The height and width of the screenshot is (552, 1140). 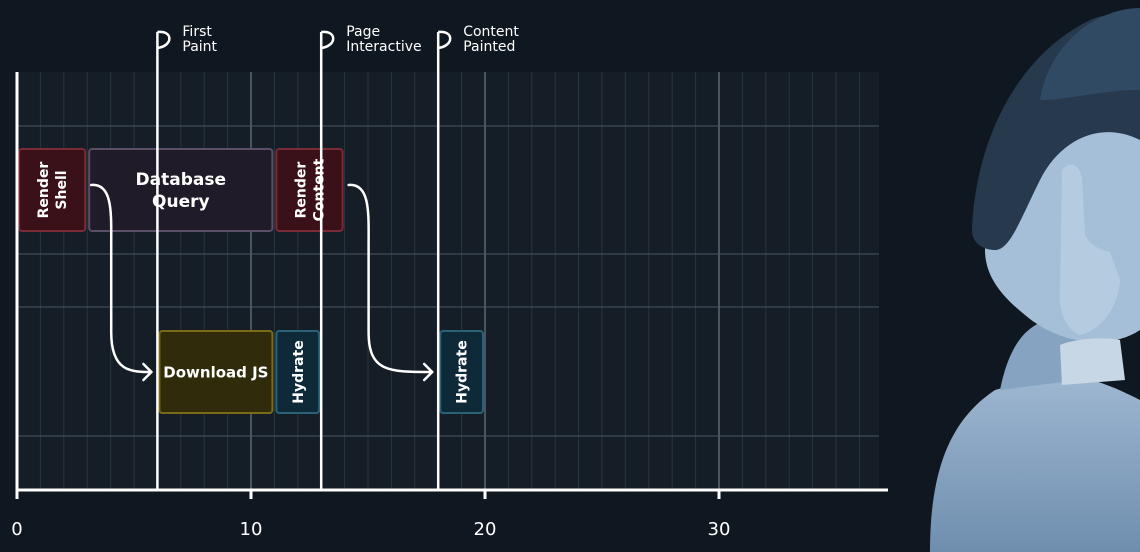 What do you see at coordinates (489, 47) in the screenshot?
I see `marker-label-line: Painted` at bounding box center [489, 47].